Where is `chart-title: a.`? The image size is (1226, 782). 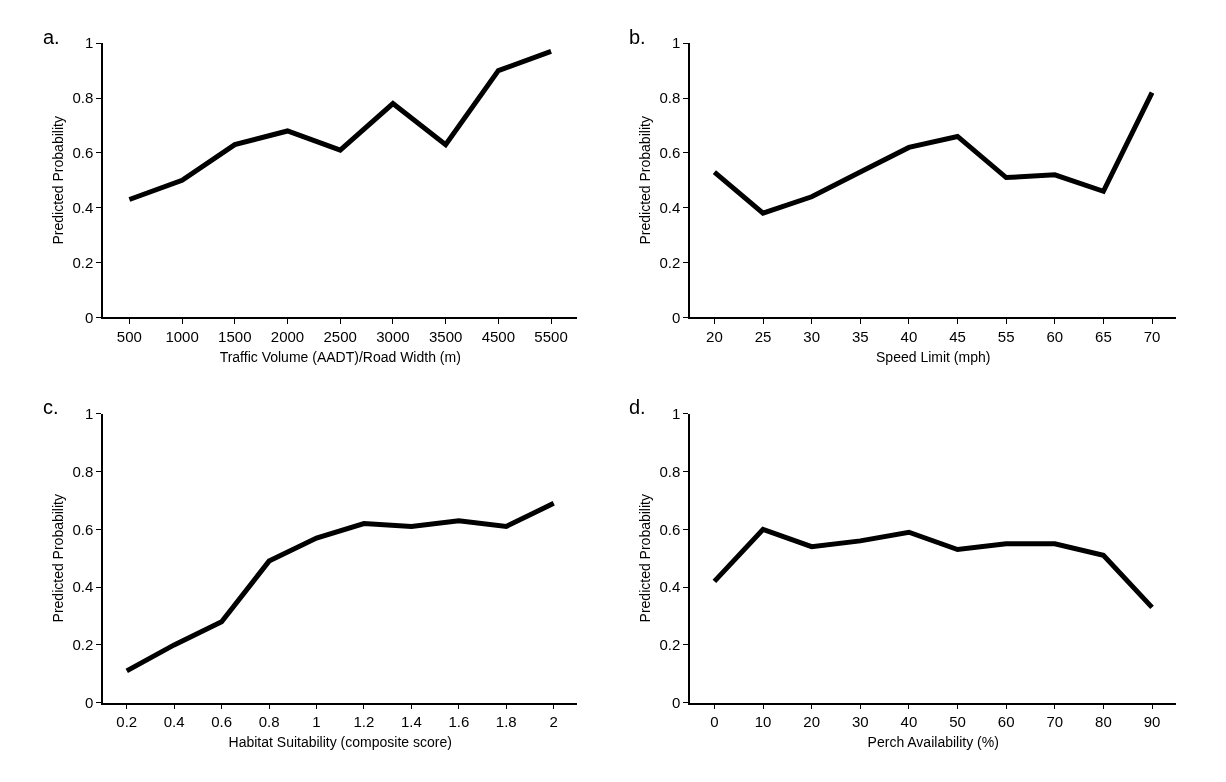
chart-title: a. is located at coordinates (51, 37).